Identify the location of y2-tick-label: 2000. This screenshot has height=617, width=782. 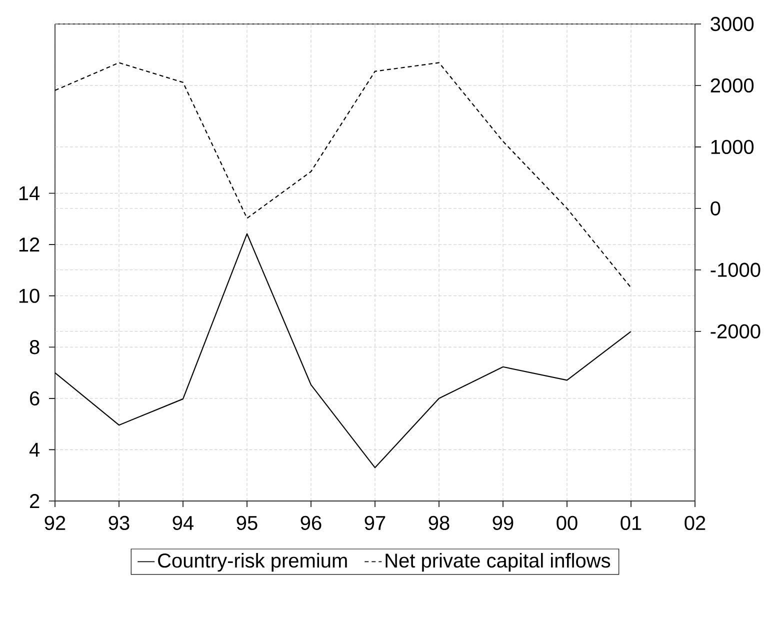
(732, 85).